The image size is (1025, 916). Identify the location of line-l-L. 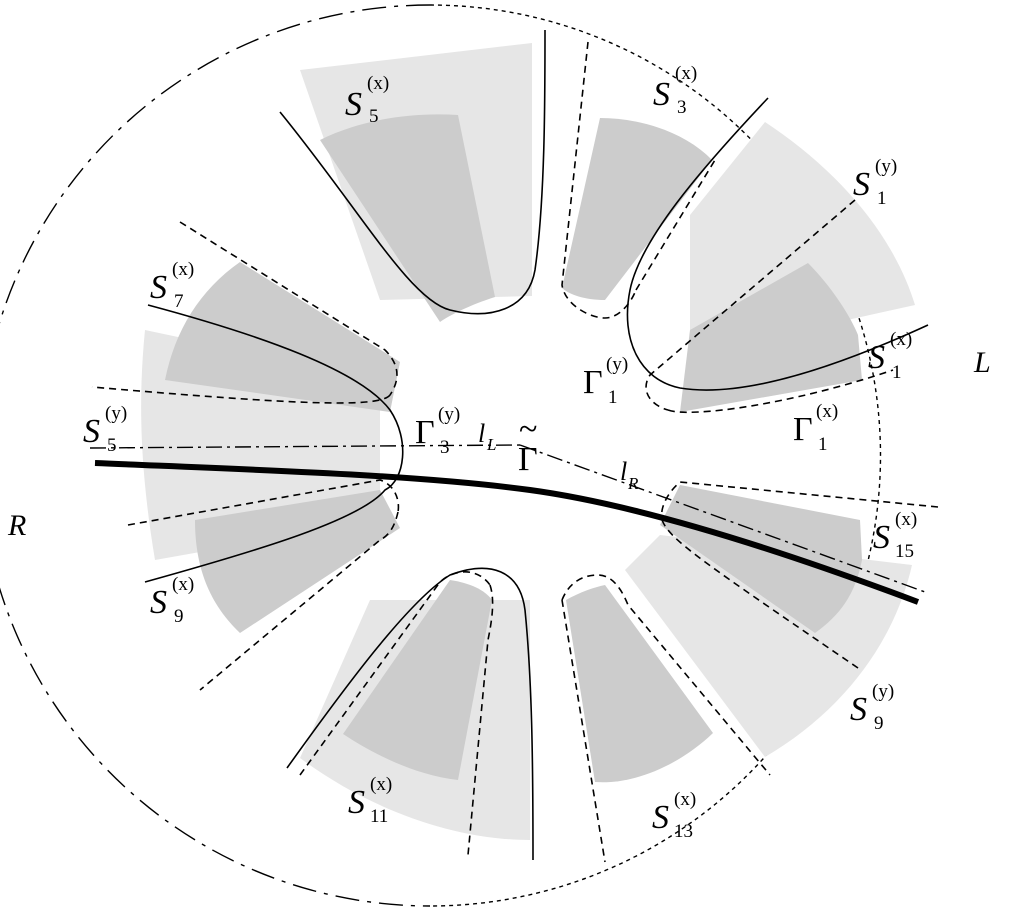
(305, 446).